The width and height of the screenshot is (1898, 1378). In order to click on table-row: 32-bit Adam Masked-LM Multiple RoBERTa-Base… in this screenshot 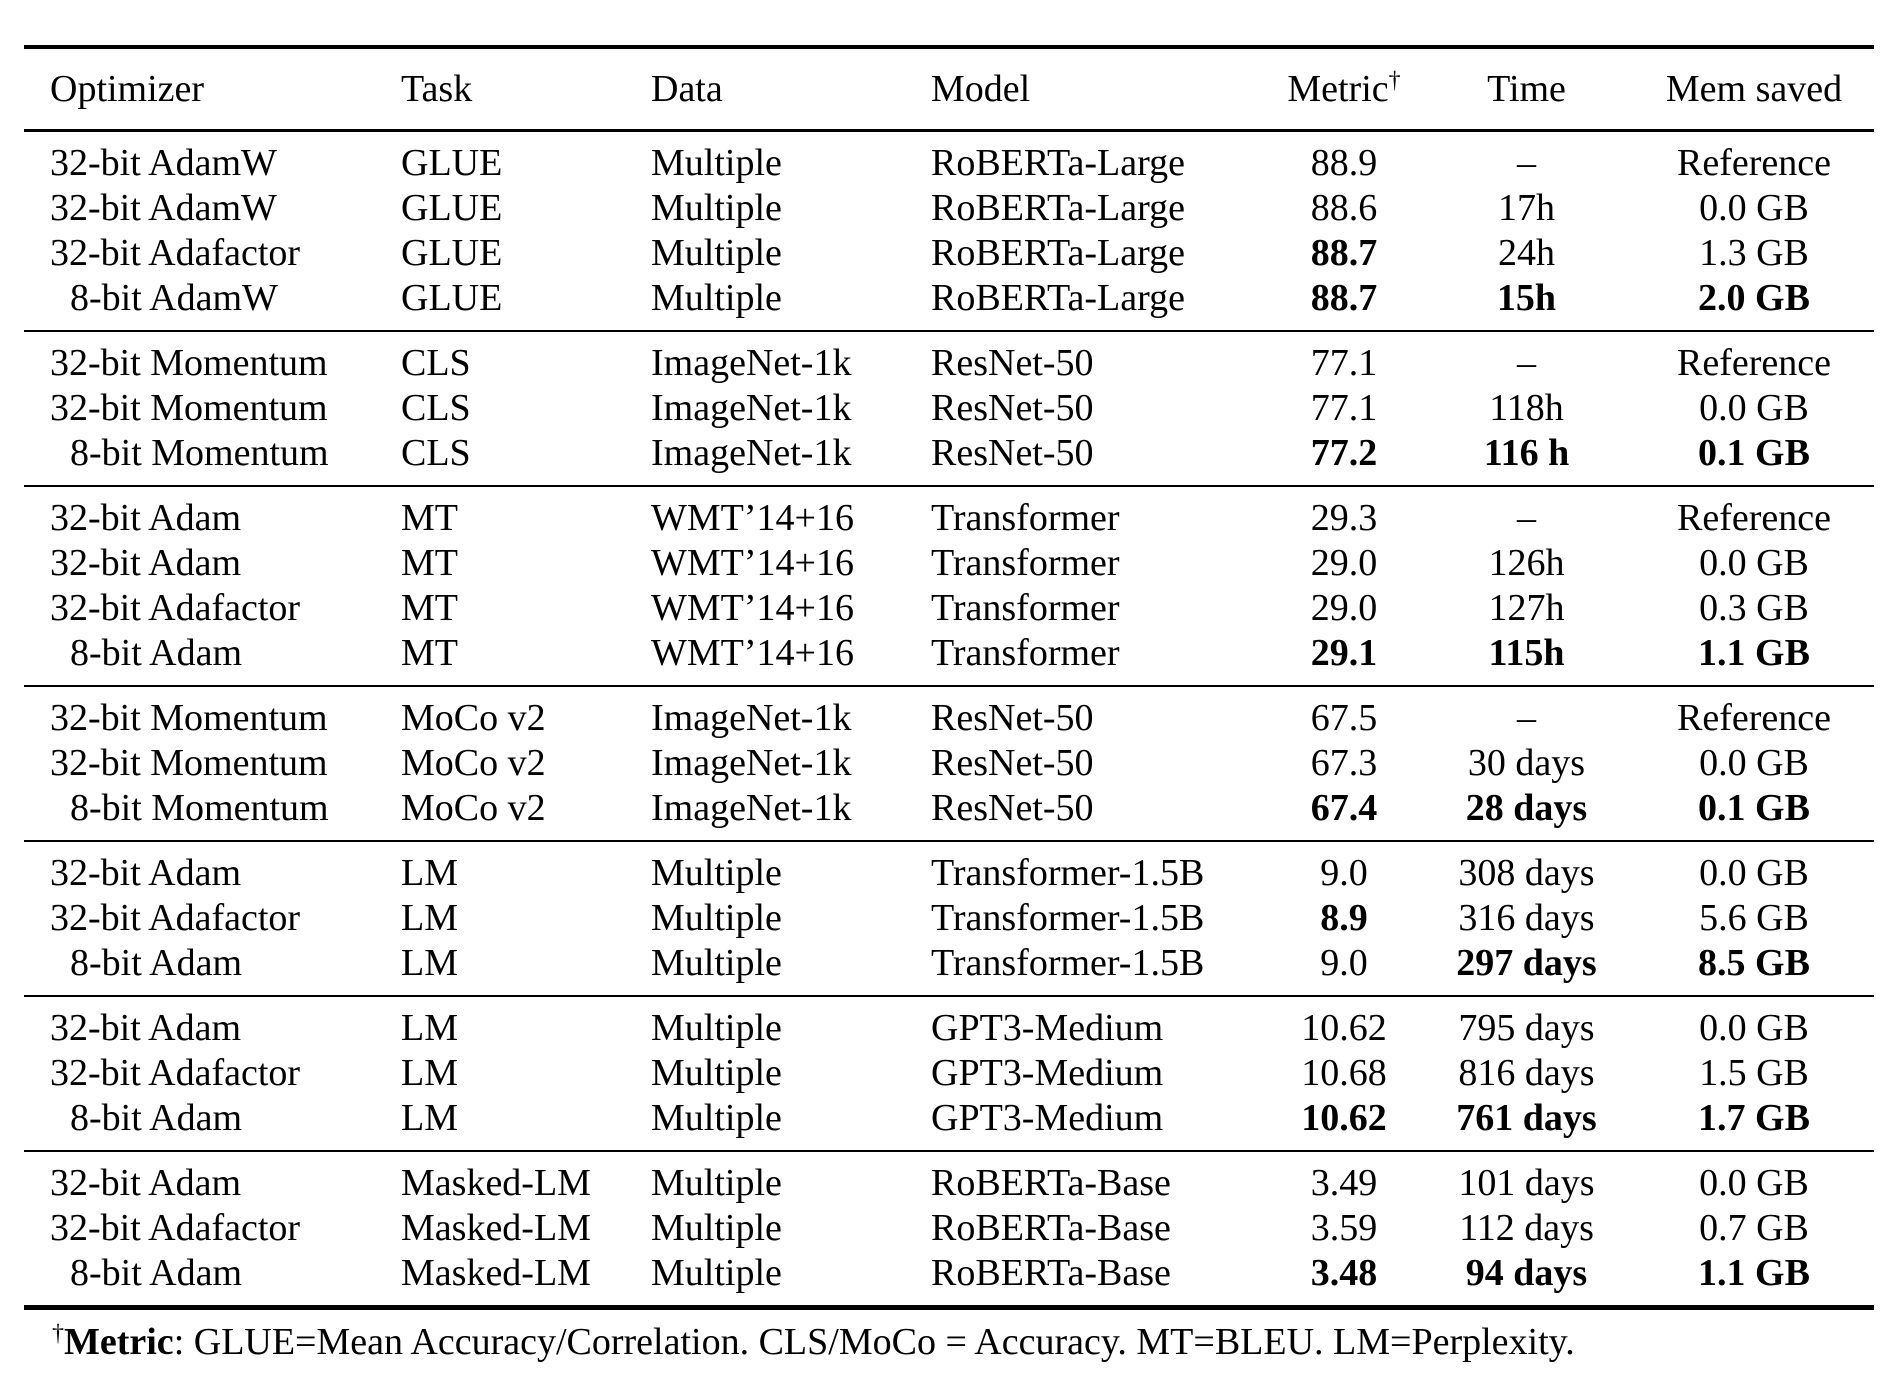, I will do `click(949, 1178)`.